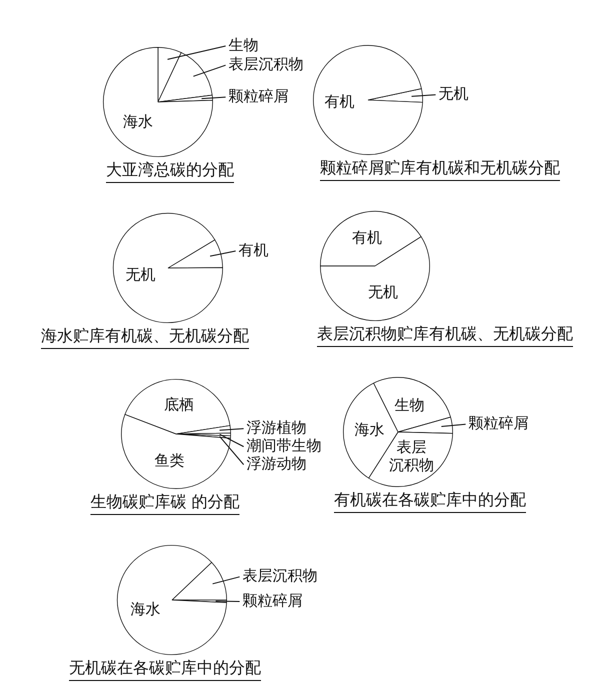 This screenshot has height=693, width=596. I want to click on text: 生物碳贮库碳 的分配, so click(165, 503).